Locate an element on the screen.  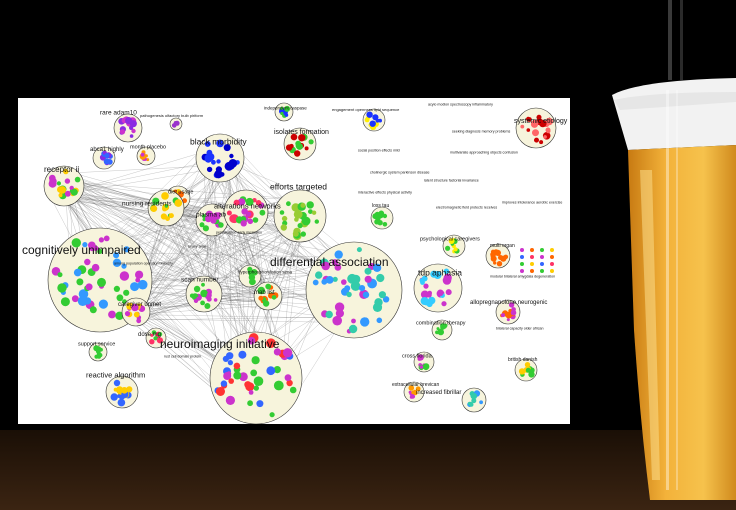
cluster-pathogenesis-olfactory-bulb-piriform is located at coordinates (176, 124).